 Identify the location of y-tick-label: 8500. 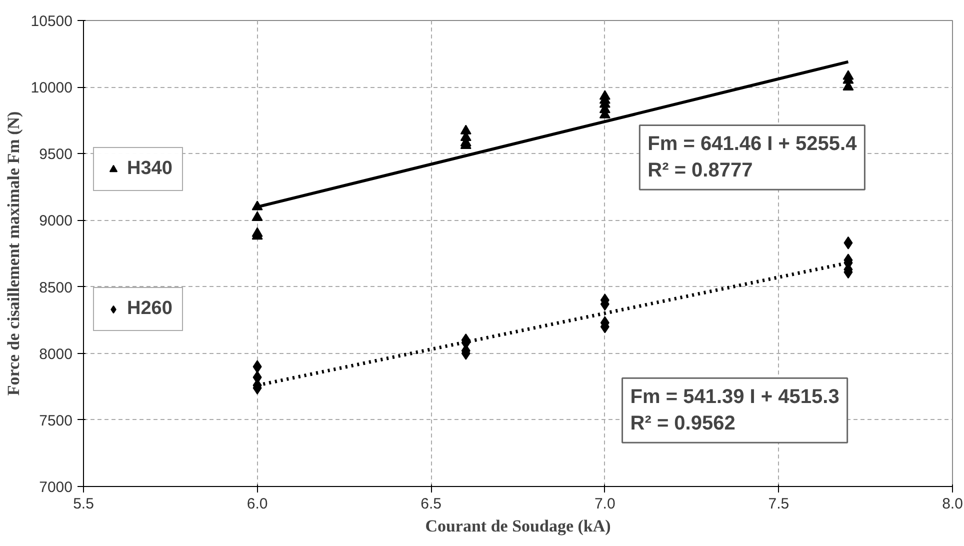
(56, 287).